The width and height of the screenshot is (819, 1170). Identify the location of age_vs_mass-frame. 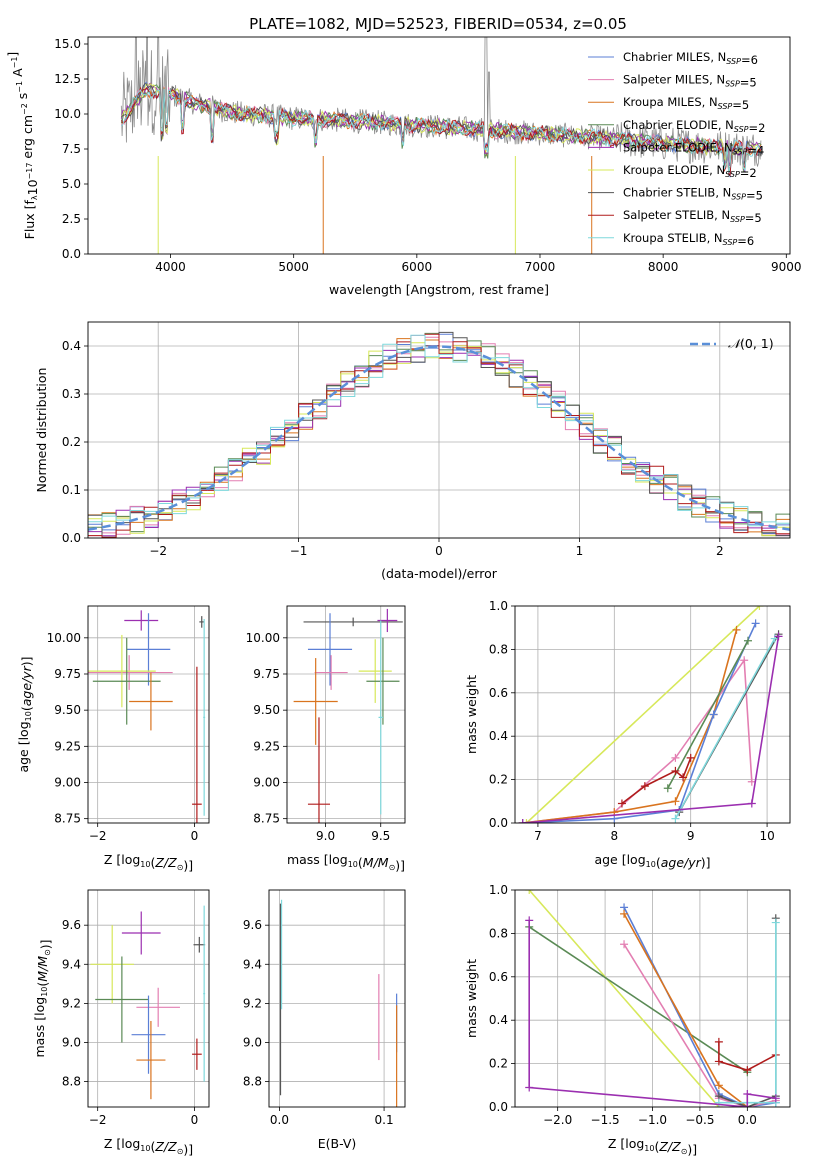
(346, 714).